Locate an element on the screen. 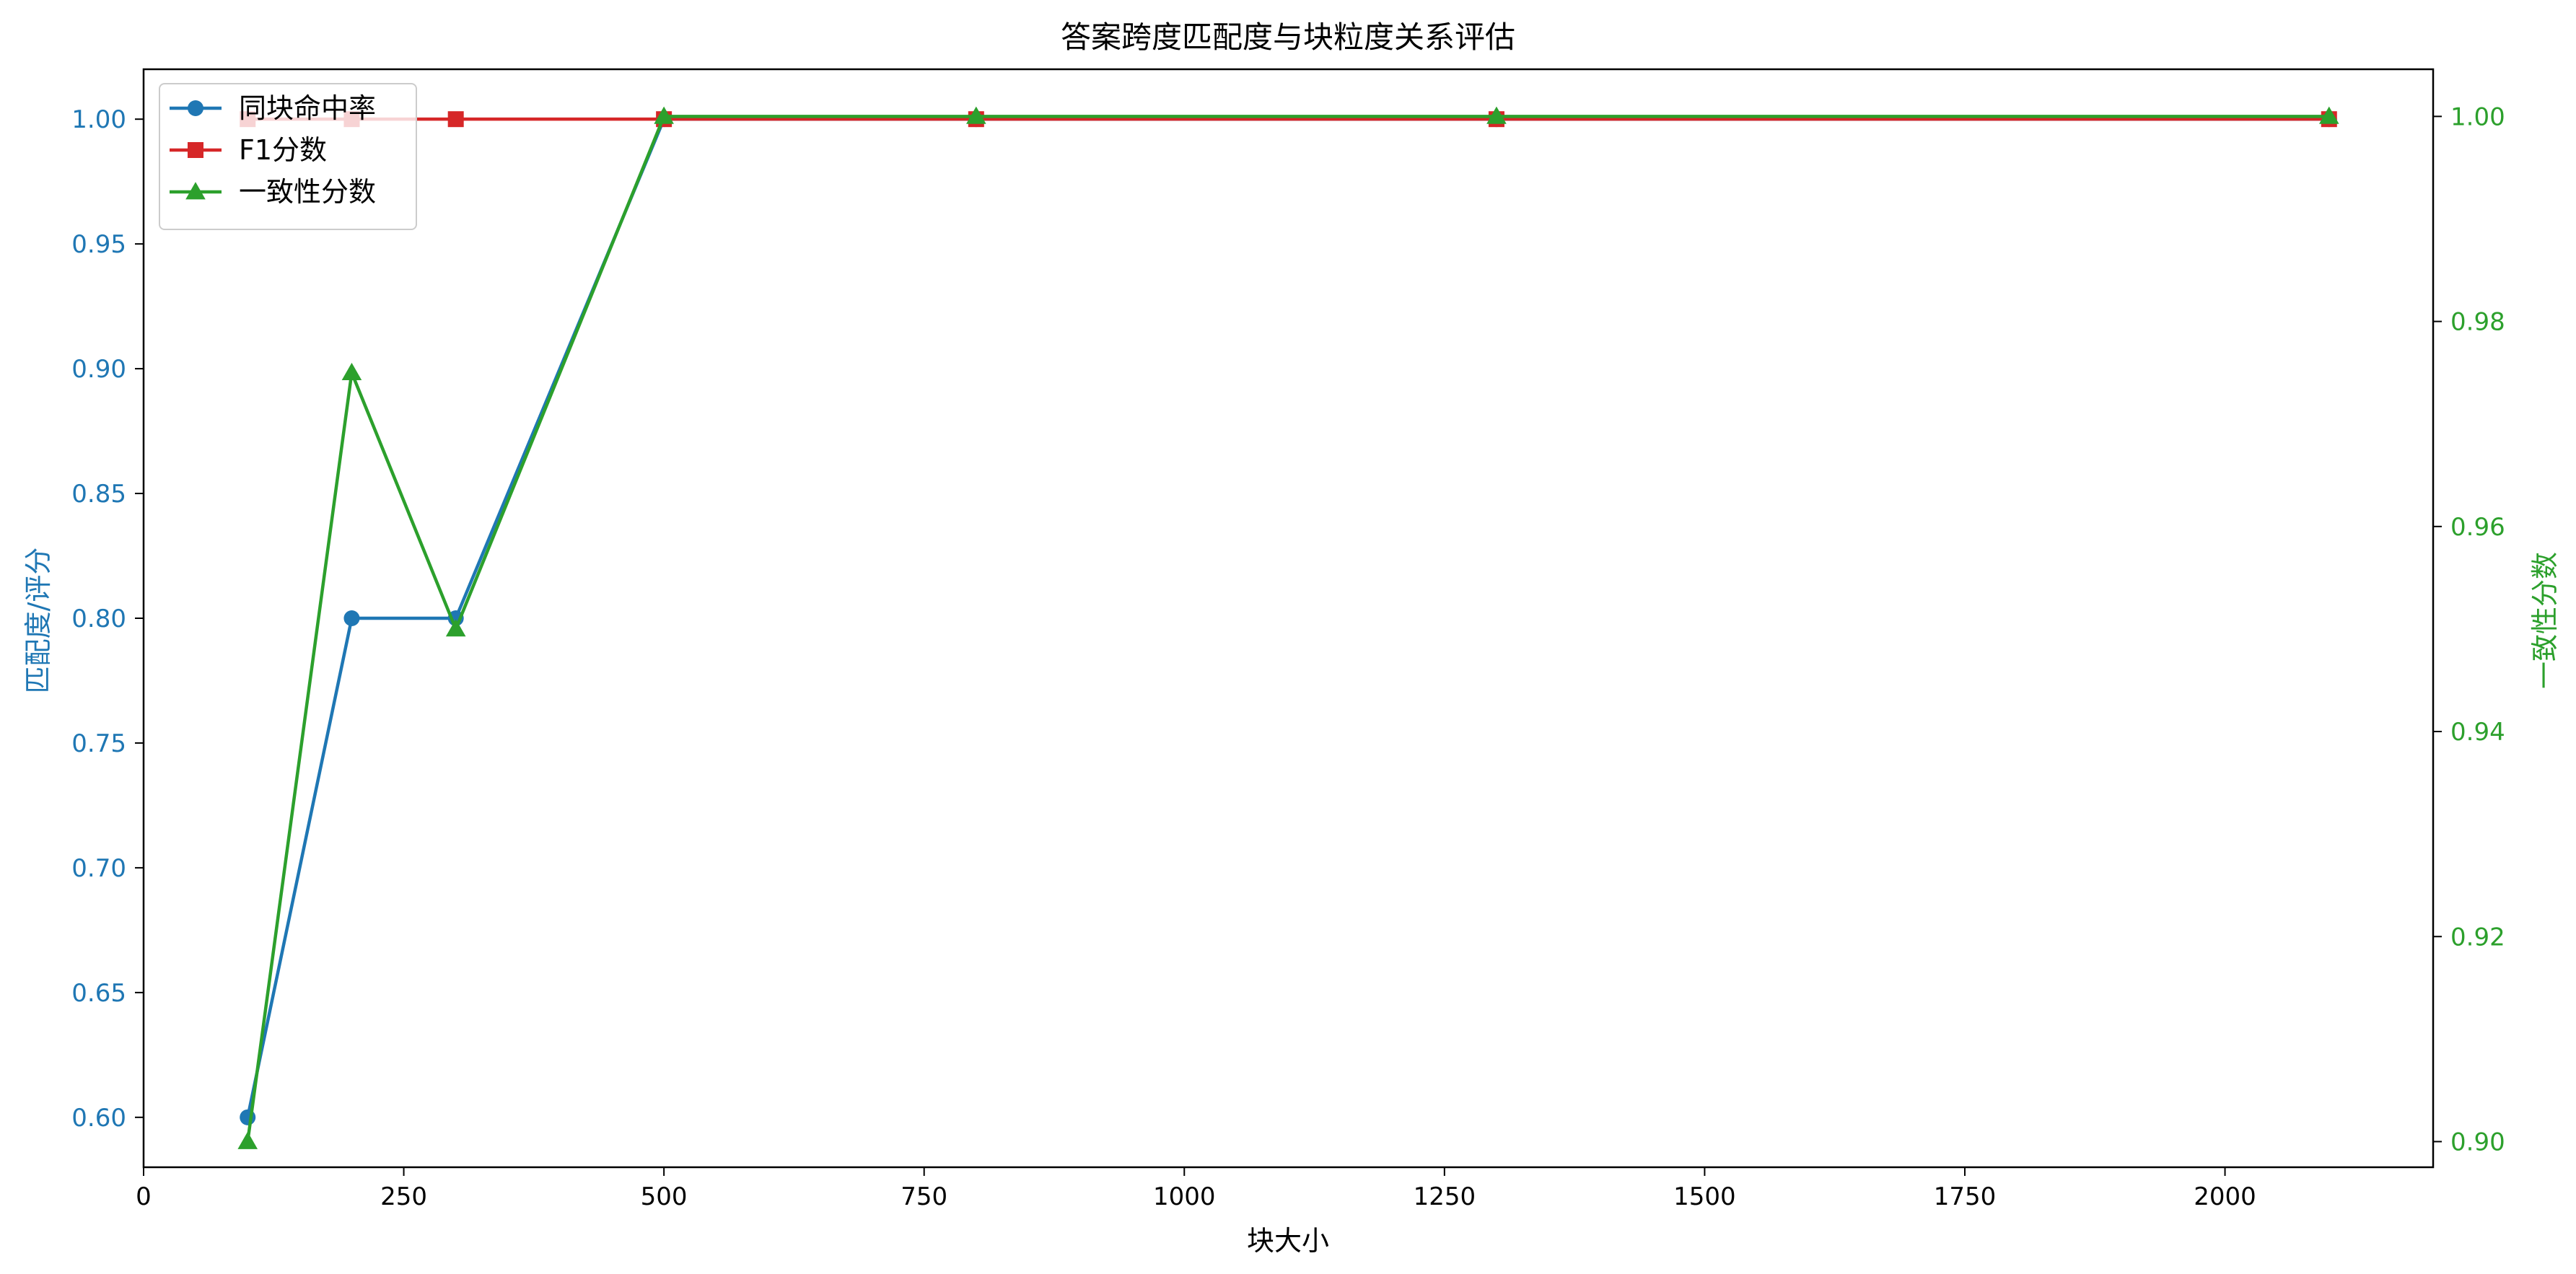  y-axis-title: 匹配度/评分 is located at coordinates (38, 621).